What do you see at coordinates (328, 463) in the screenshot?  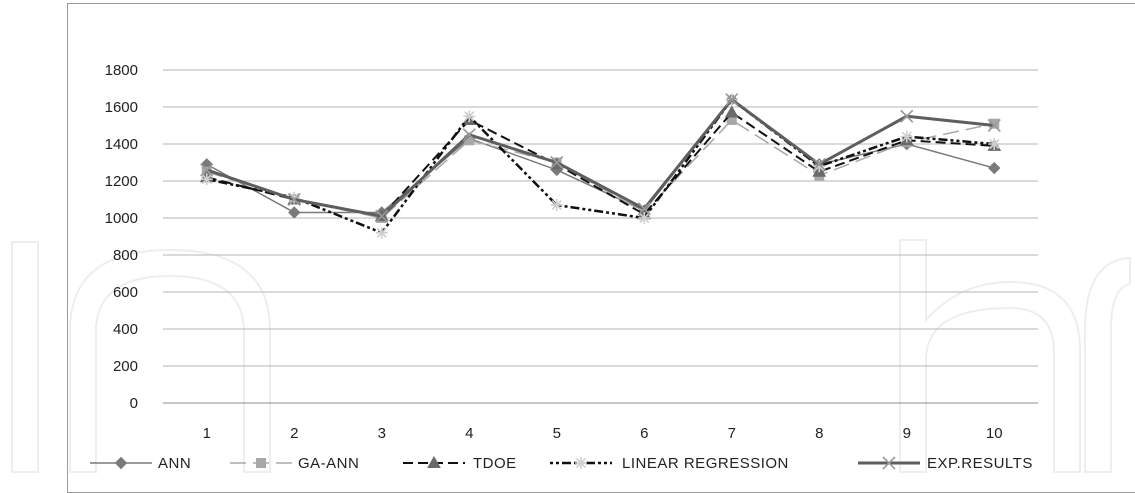 I see `legend-label: GA-ANN` at bounding box center [328, 463].